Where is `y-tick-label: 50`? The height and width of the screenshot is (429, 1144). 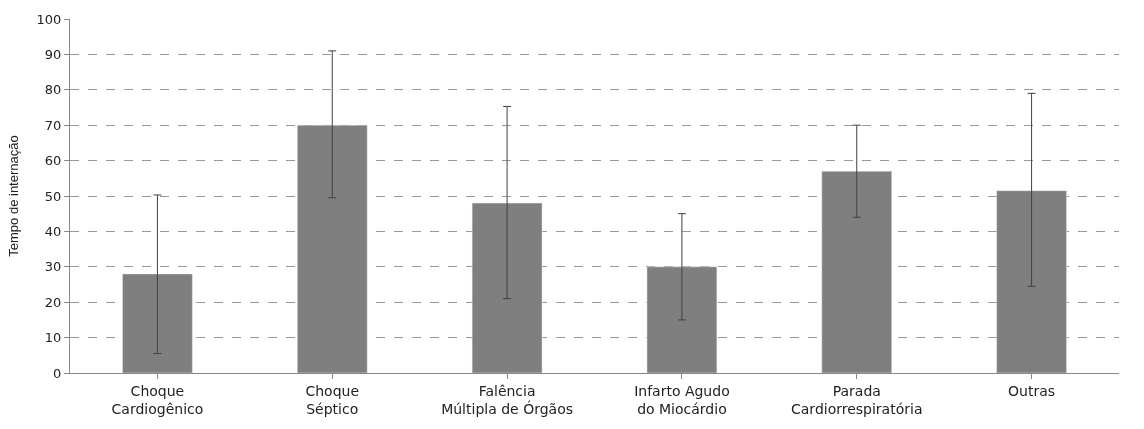 y-tick-label: 50 is located at coordinates (53, 196).